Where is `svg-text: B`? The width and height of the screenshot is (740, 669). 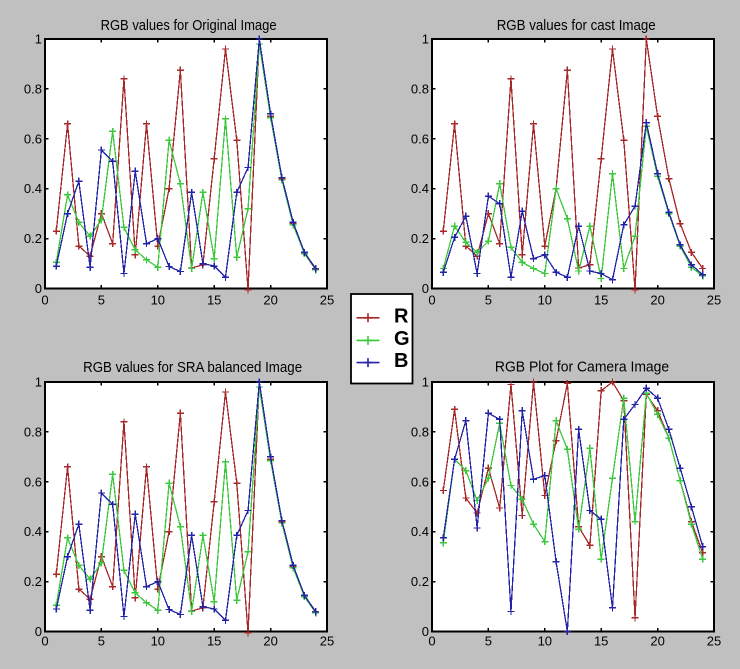 svg-text: B is located at coordinates (401, 361).